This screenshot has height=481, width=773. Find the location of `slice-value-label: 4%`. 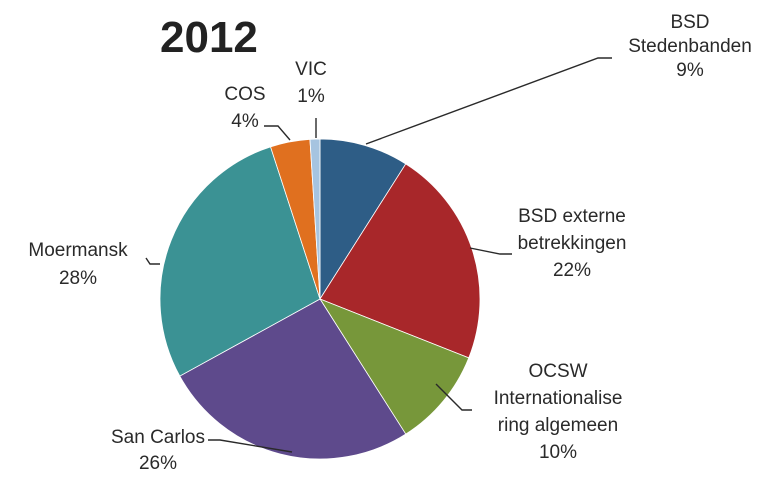

slice-value-label: 4% is located at coordinates (245, 121).